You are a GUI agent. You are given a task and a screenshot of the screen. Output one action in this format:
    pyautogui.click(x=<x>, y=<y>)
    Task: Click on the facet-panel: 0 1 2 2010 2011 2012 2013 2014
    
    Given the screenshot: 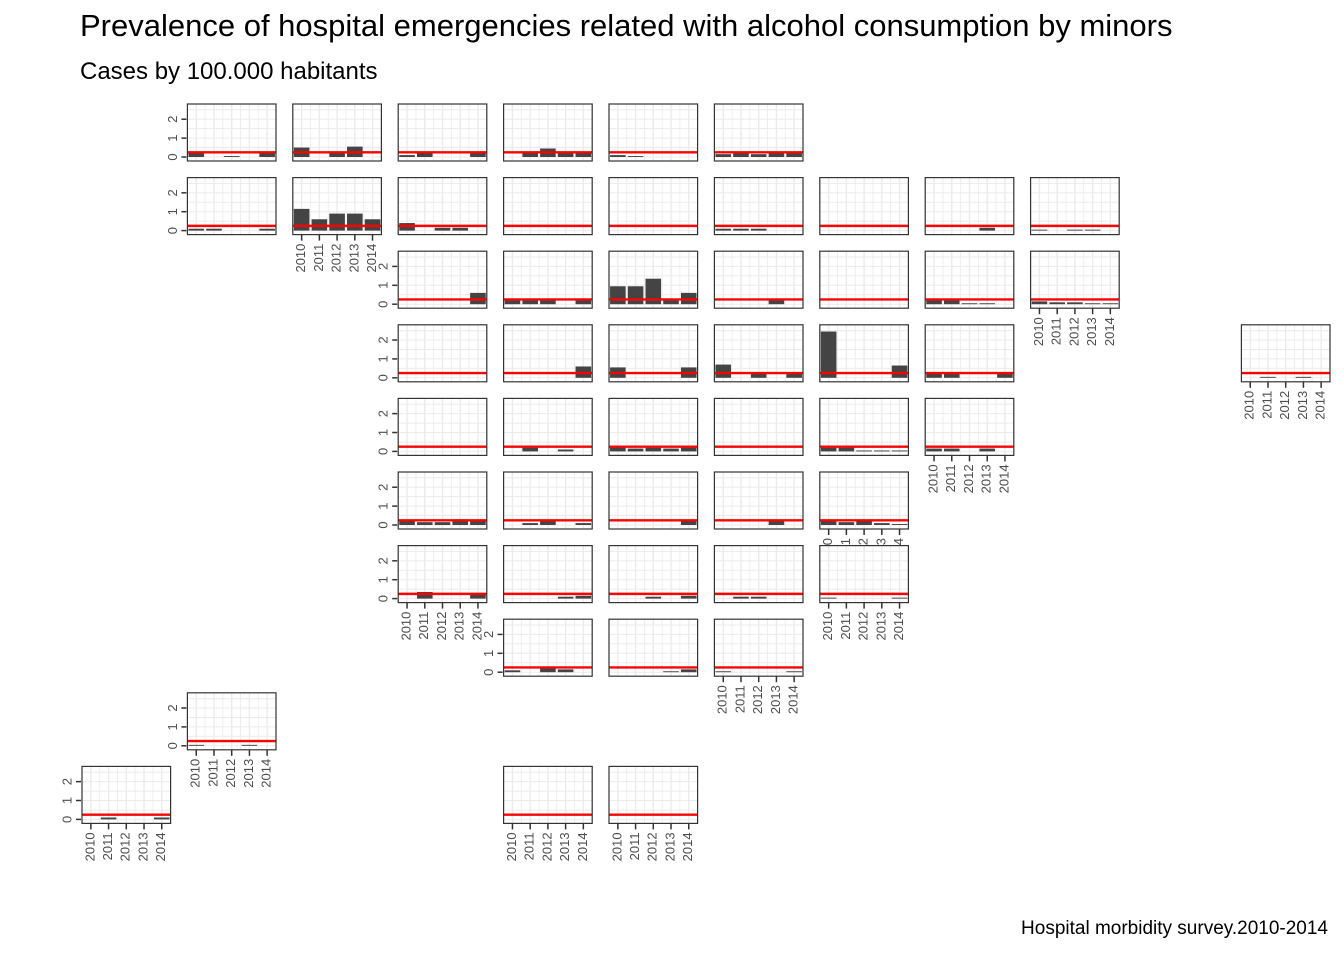 What is the action you would take?
    pyautogui.click(x=115, y=813)
    